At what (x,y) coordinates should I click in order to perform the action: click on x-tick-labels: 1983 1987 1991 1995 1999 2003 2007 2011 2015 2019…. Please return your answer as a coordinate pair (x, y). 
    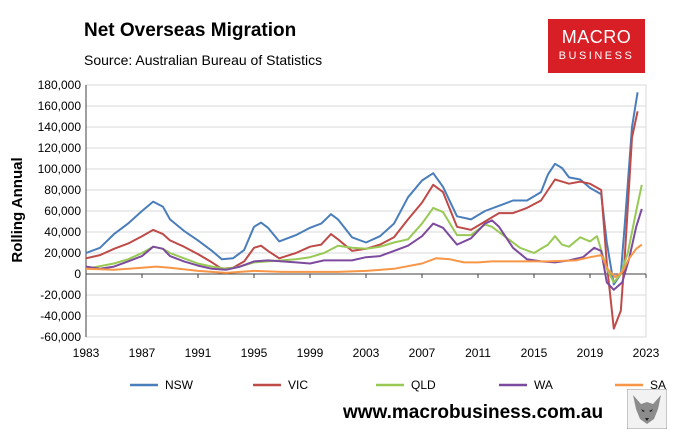
    Looking at the image, I should click on (366, 353).